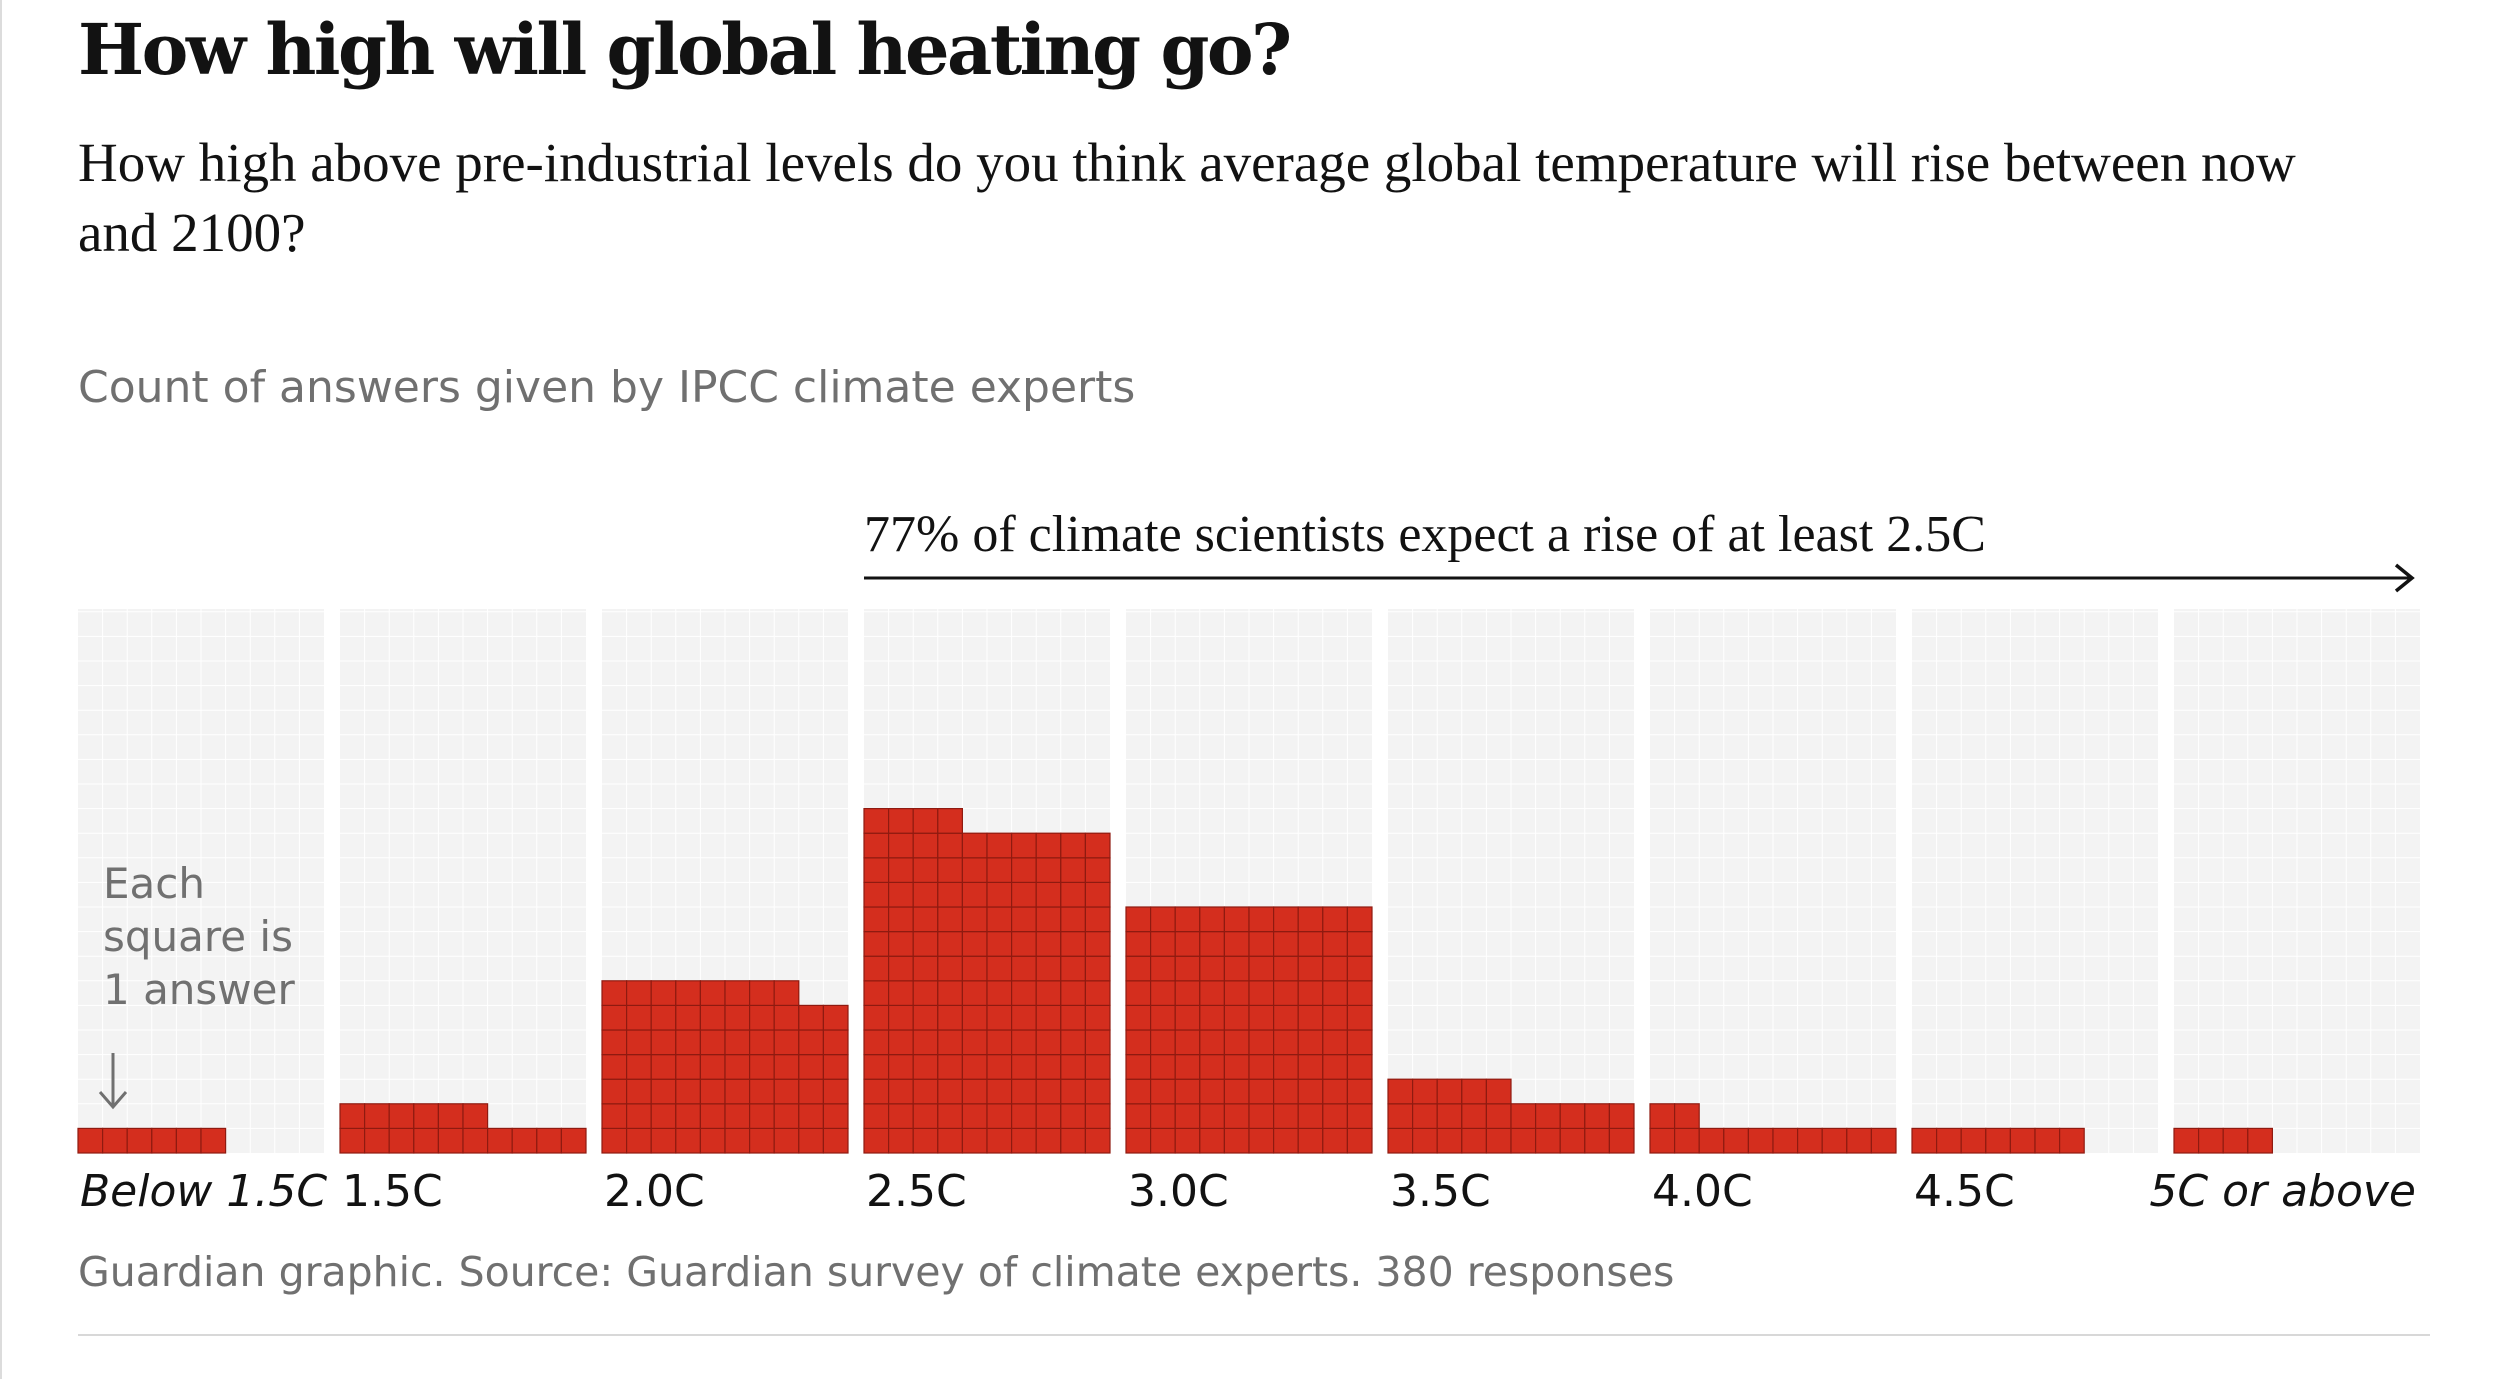 The width and height of the screenshot is (2502, 1379). I want to click on unit-note: Each square is 1 answer, so click(197, 984).